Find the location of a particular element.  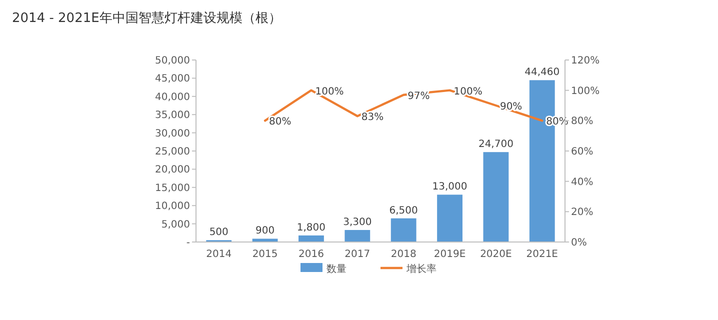

y2-tick-label: 0% is located at coordinates (579, 243).